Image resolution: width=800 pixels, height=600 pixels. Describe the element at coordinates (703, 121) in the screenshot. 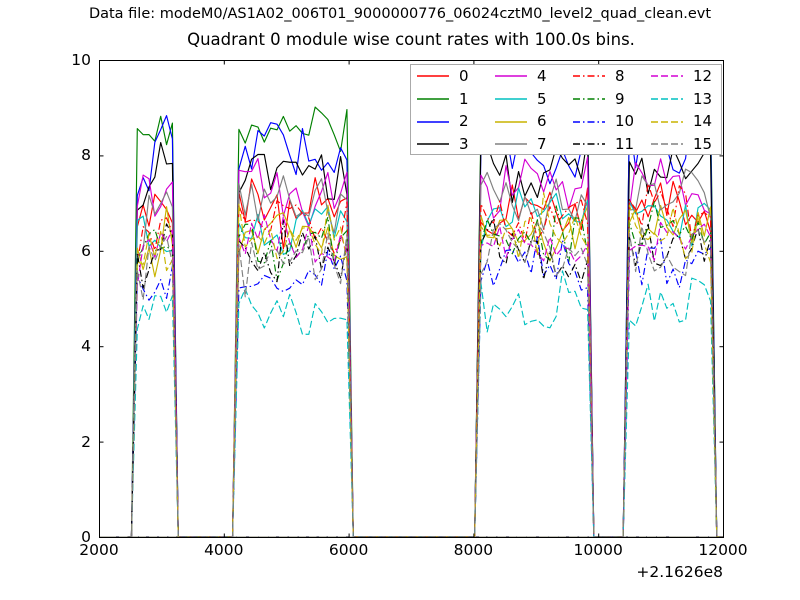

I see `legend-label-14: 14` at that location.